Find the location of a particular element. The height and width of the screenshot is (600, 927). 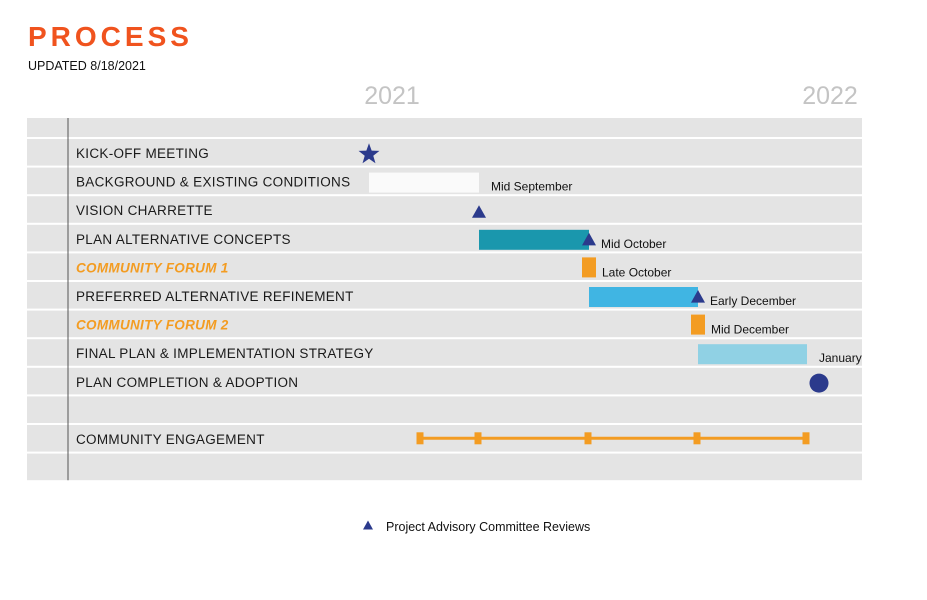

task-annotation: Early December is located at coordinates (753, 301).